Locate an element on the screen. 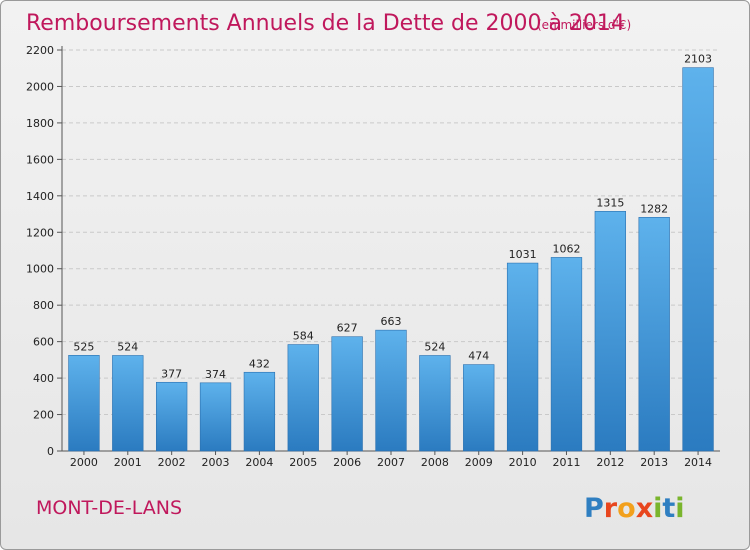 This screenshot has width=750, height=550. y-tick-label: 1000 is located at coordinates (40, 269).